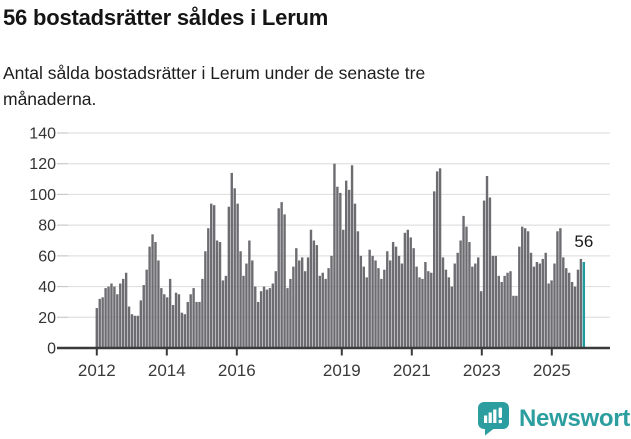  What do you see at coordinates (583, 241) in the screenshot?
I see `highlight-value-label: 56` at bounding box center [583, 241].